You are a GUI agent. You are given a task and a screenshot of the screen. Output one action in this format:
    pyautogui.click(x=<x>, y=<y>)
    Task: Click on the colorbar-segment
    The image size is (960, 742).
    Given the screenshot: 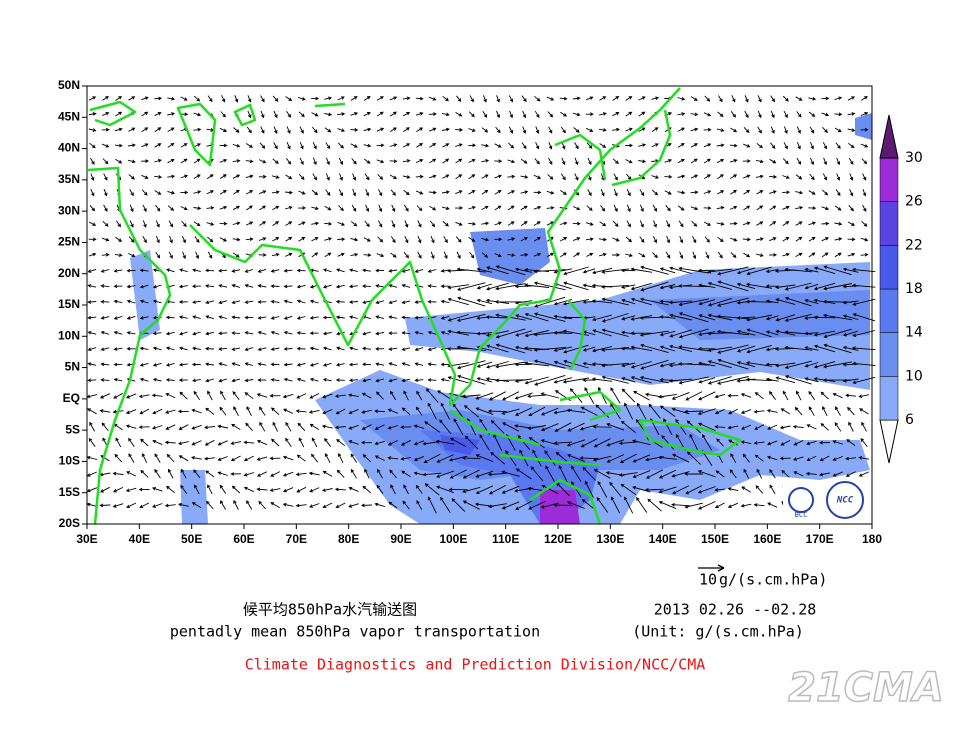 What is the action you would take?
    pyautogui.click(x=889, y=267)
    